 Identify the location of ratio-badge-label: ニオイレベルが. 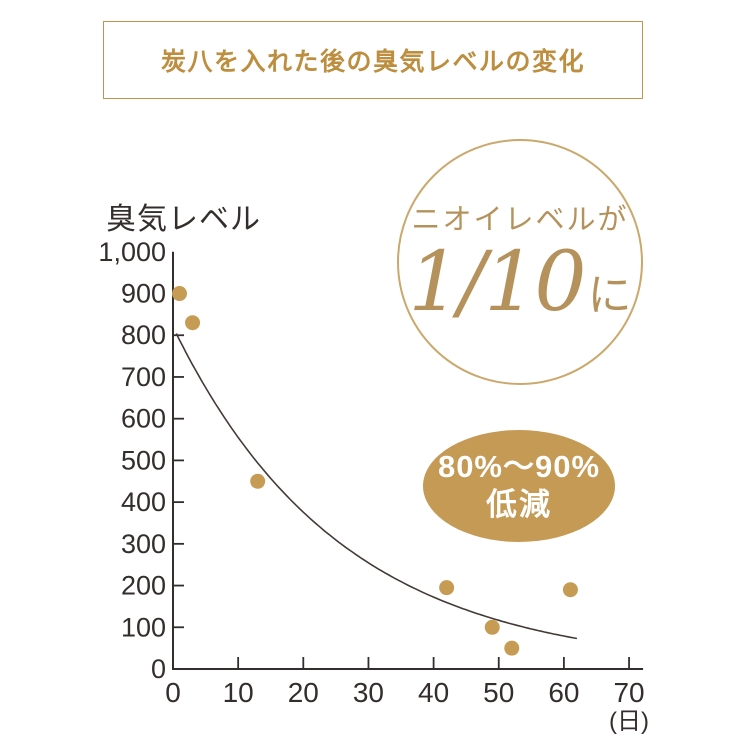
(520, 218).